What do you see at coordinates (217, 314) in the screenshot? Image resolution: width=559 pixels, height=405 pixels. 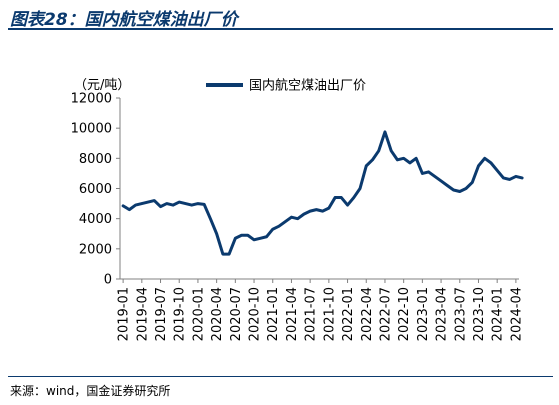 I see `x-tick-label: 2020-04` at bounding box center [217, 314].